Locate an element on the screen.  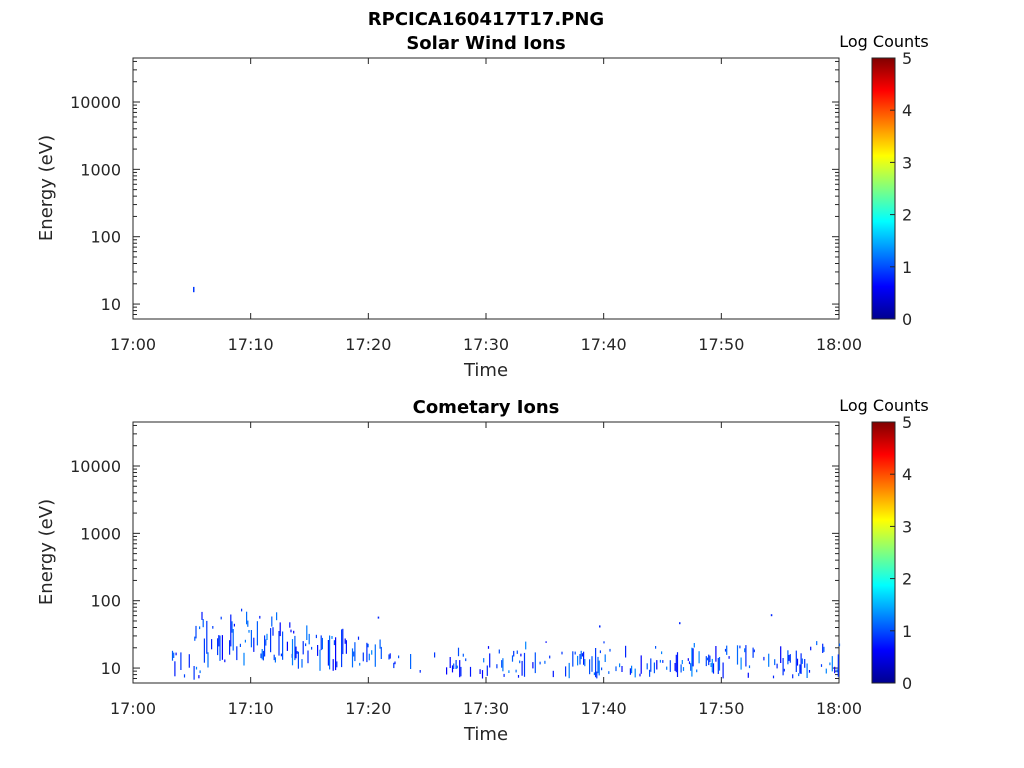
y-axis-label-solar-wind: Energy (eV) is located at coordinates (46, 188).